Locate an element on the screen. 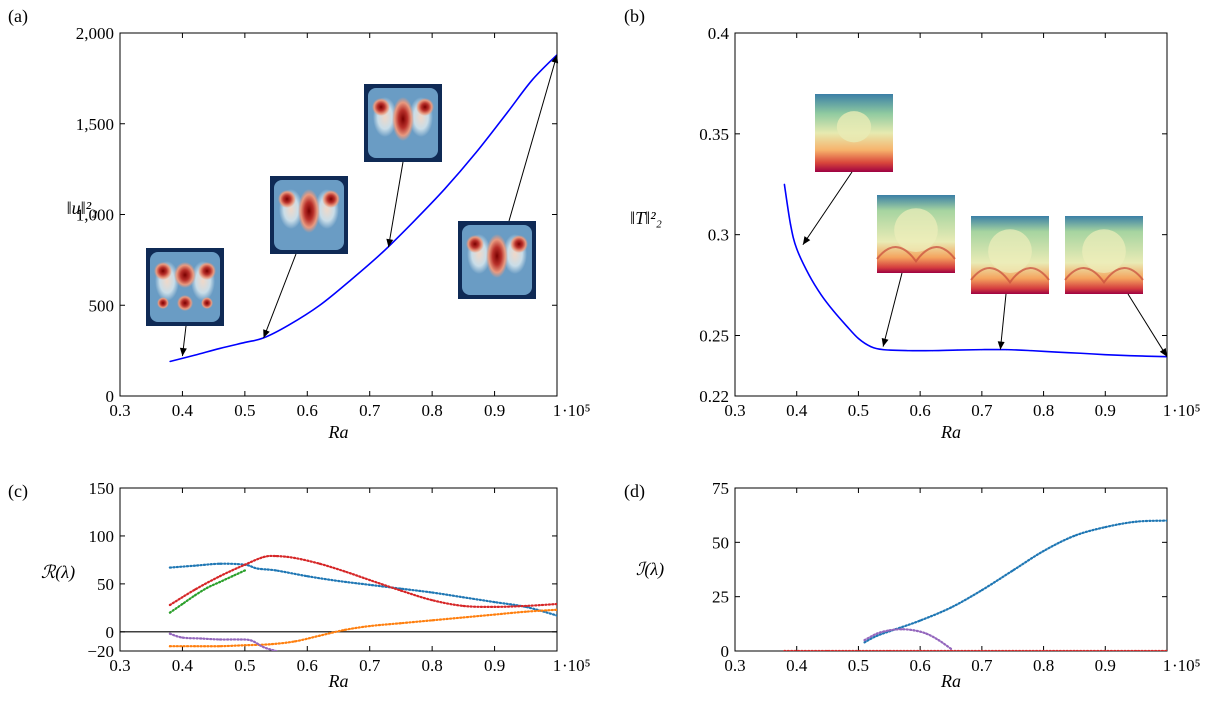  data-layer is located at coordinates (362, 602).